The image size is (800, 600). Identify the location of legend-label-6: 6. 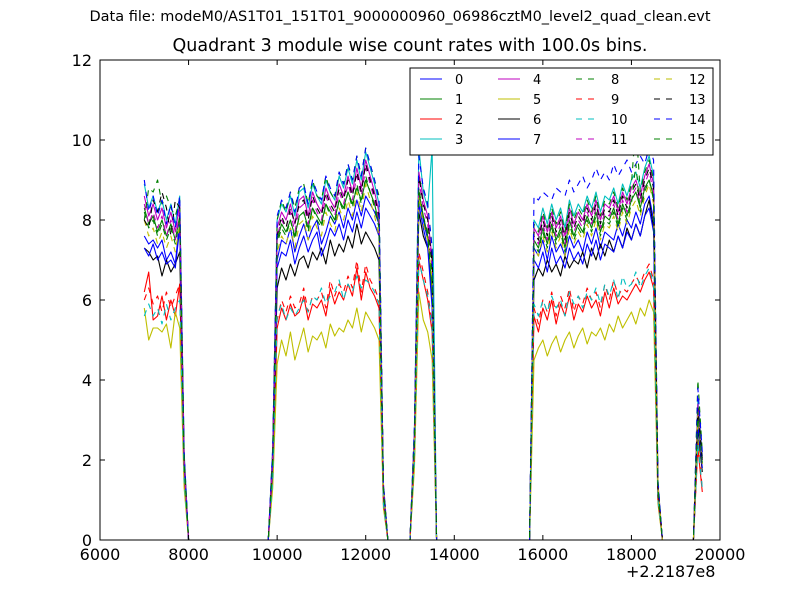
(537, 120).